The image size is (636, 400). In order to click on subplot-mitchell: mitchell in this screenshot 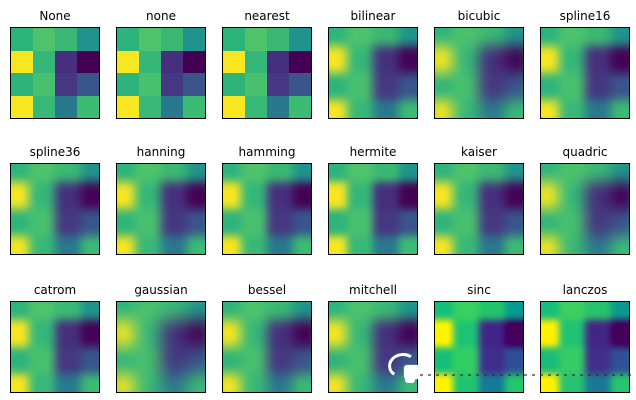, I will do `click(373, 337)`.